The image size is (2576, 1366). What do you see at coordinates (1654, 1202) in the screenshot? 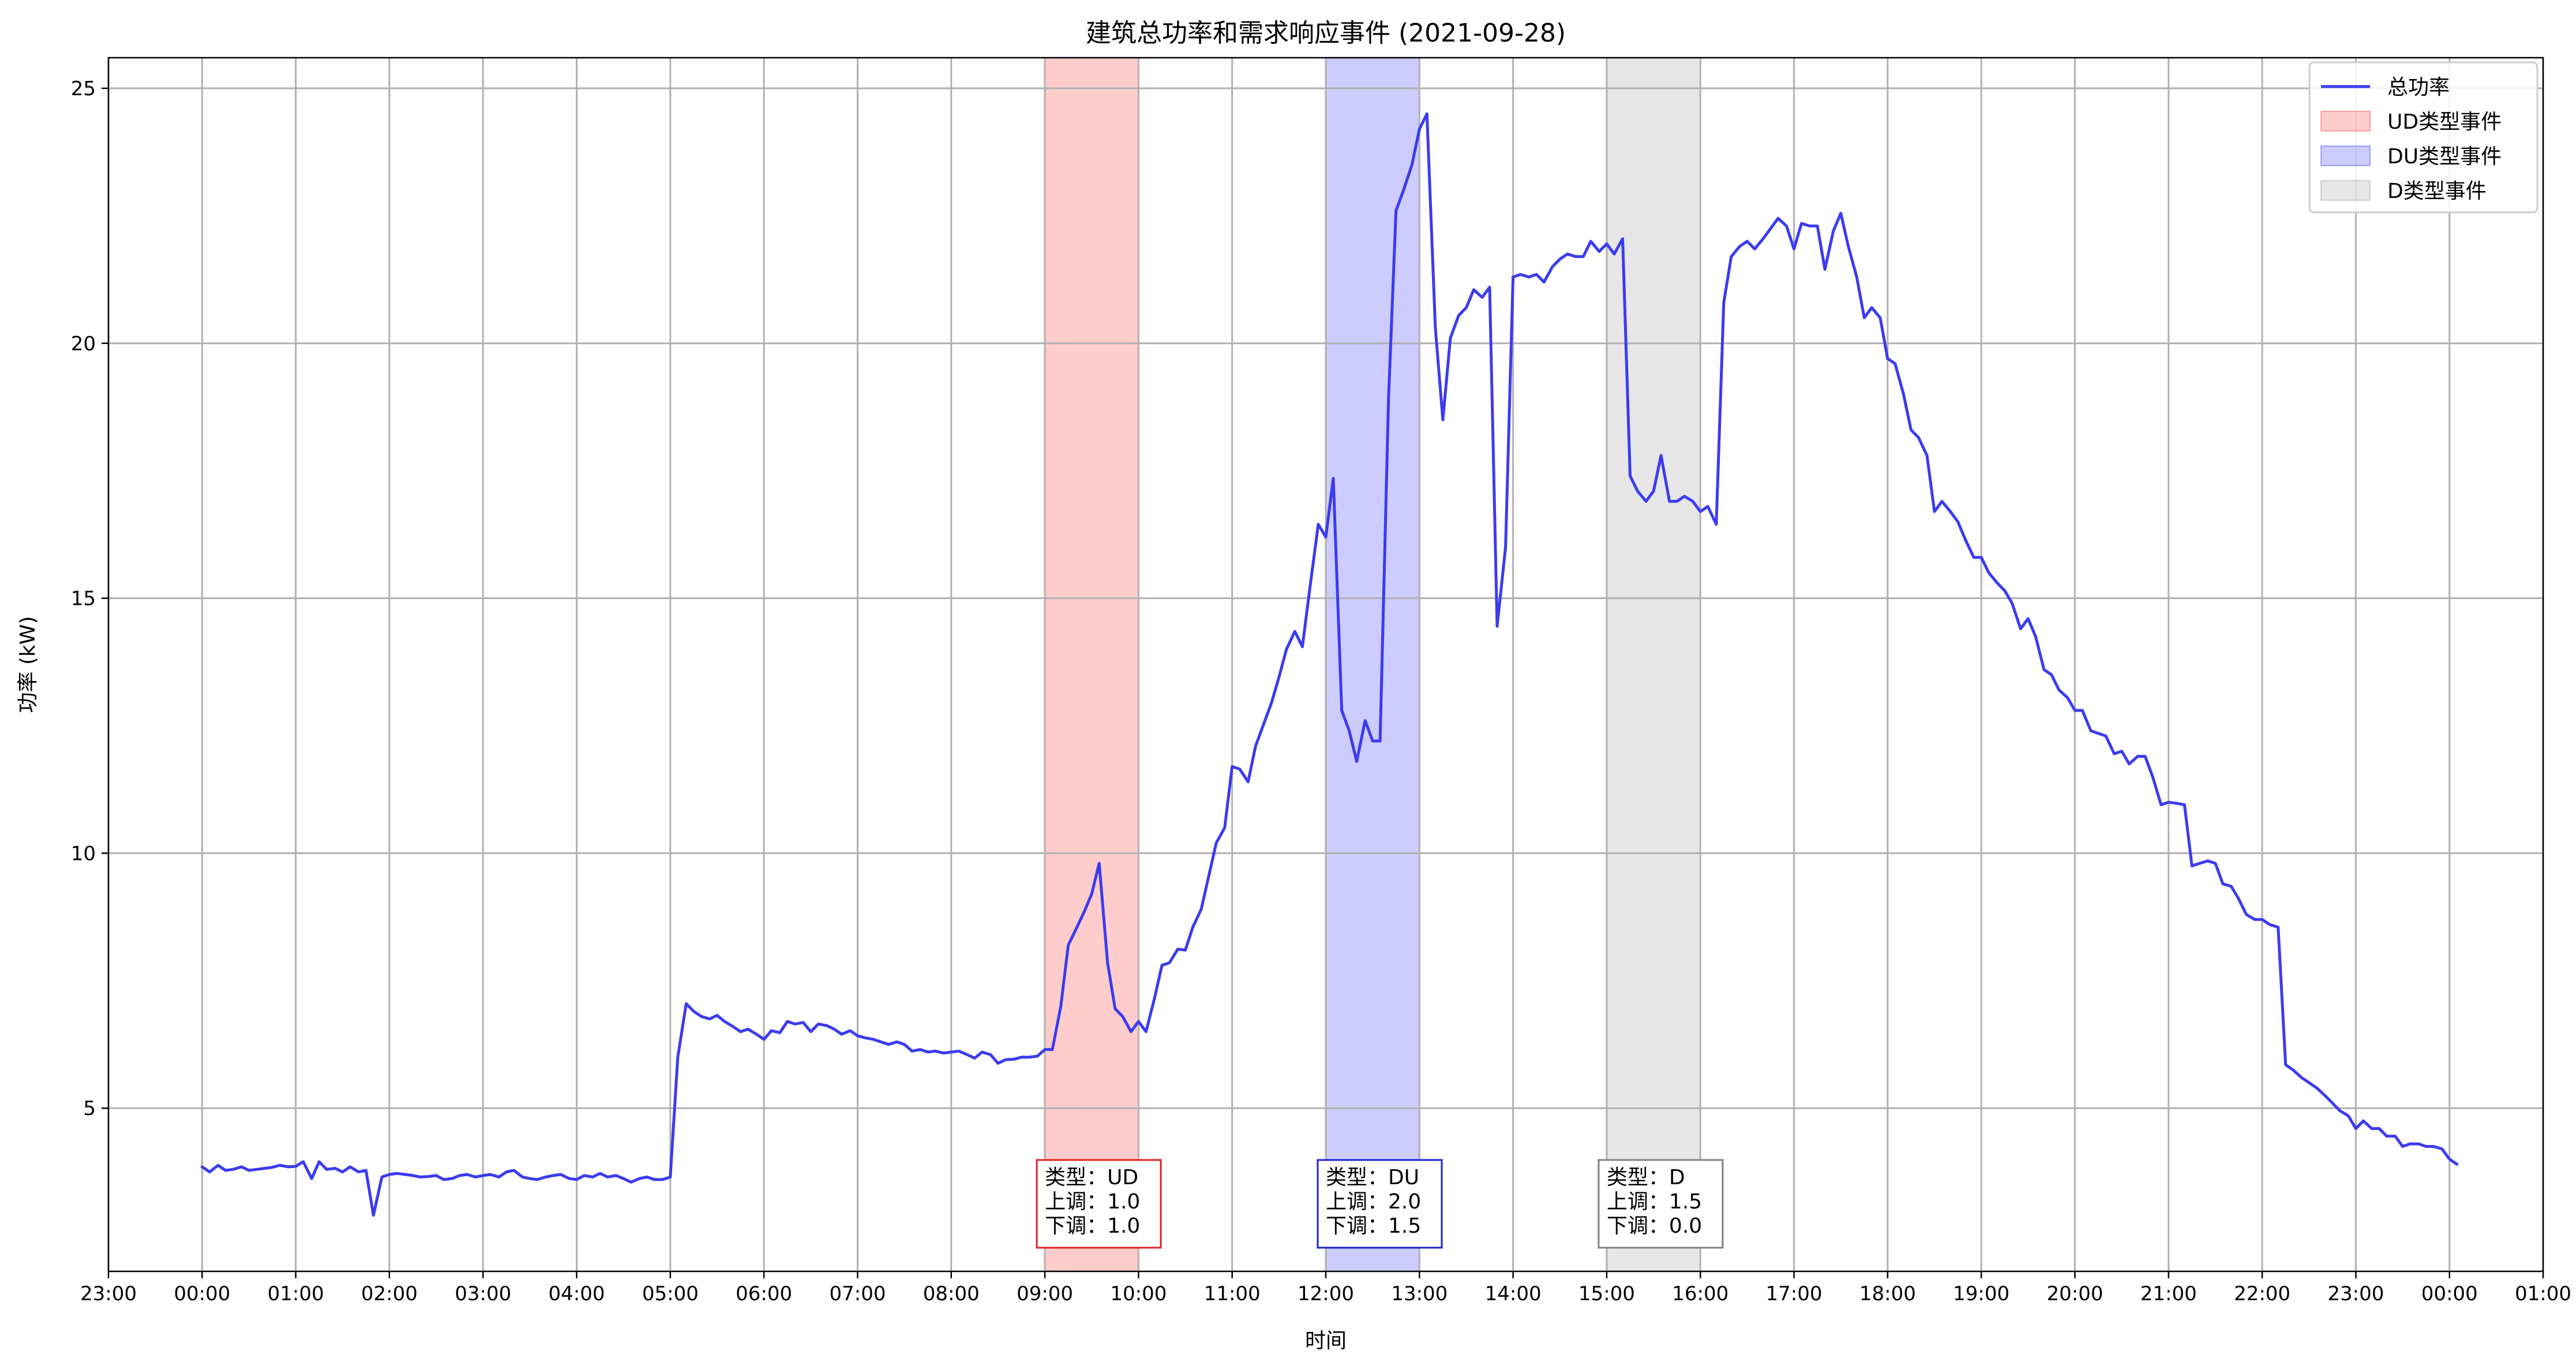
I see `annotation-line-2-1: 上调：1.5` at bounding box center [1654, 1202].